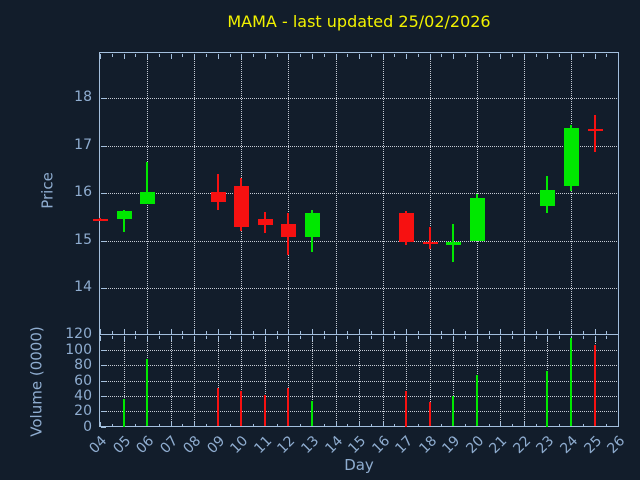 This screenshot has height=480, width=640. What do you see at coordinates (359, 21) in the screenshot?
I see `chart-title: MAMA - last updated 25/02/2026` at bounding box center [359, 21].